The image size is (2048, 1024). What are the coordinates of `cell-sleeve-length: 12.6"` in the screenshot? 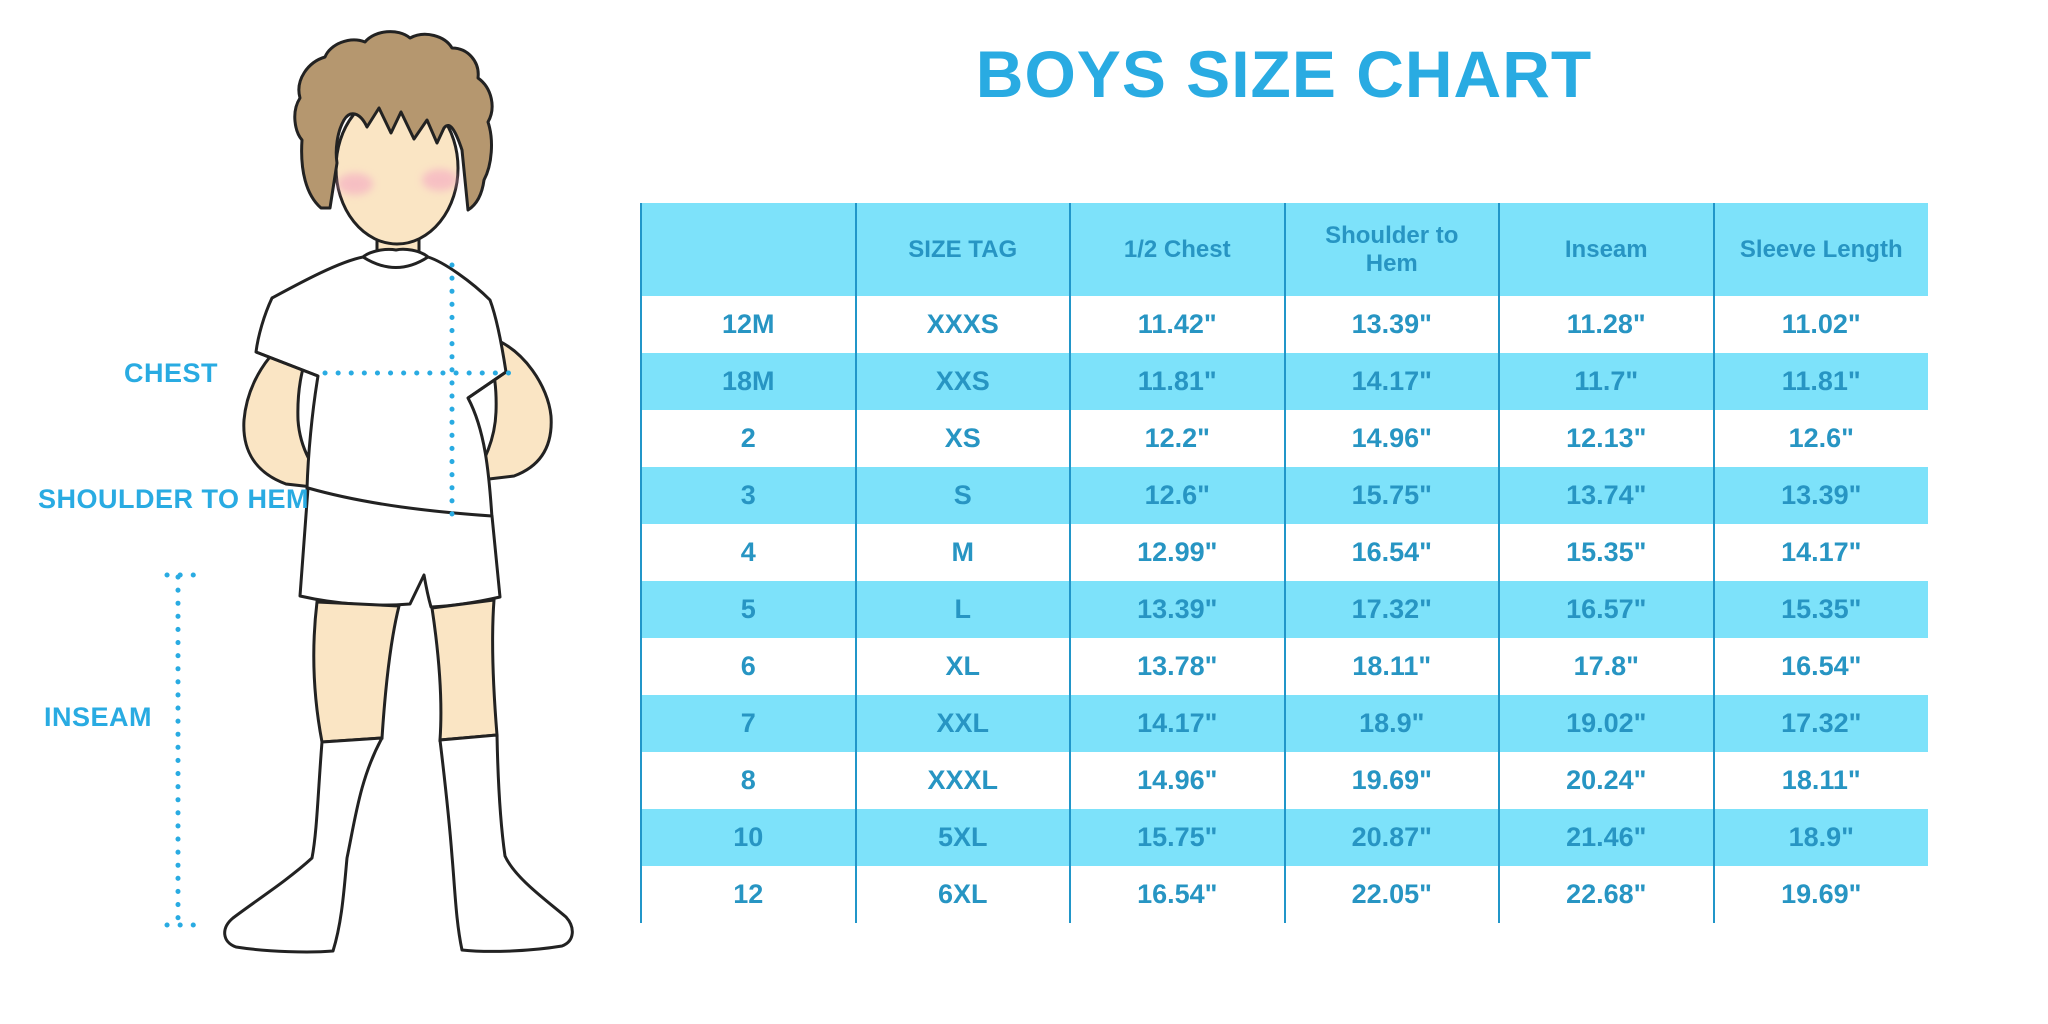 It's located at (1820, 438).